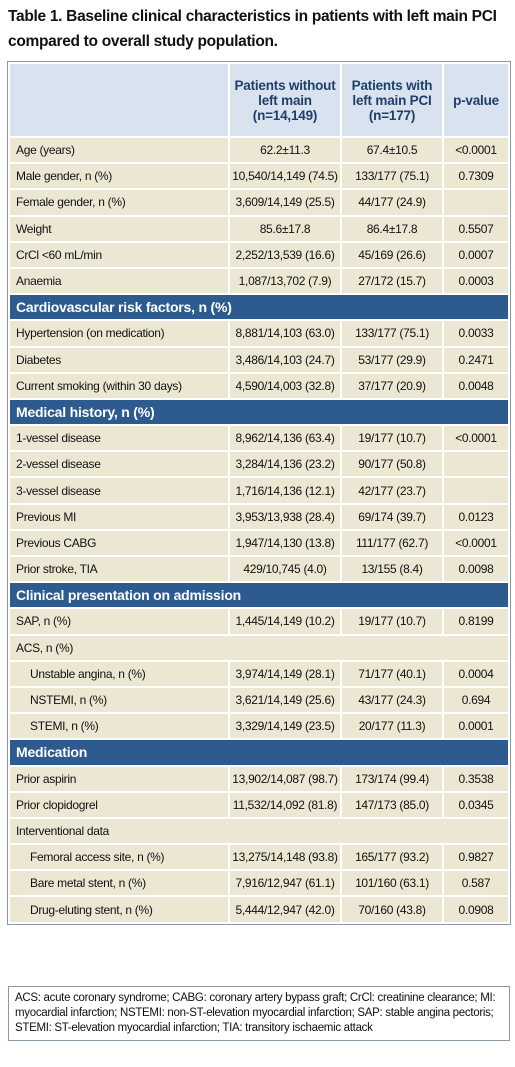 This screenshot has width=515, height=1067. What do you see at coordinates (285, 700) in the screenshot?
I see `cell: 3,621/14,149 (25.6)` at bounding box center [285, 700].